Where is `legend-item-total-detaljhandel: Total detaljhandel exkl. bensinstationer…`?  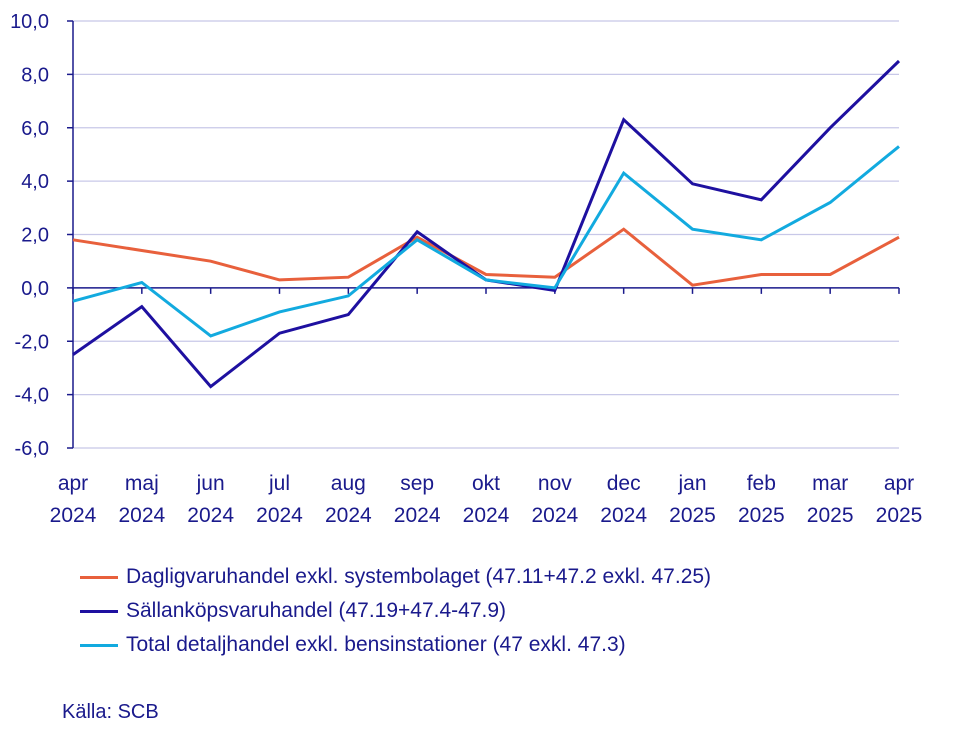 legend-item-total-detaljhandel: Total detaljhandel exkl. bensinstationer… is located at coordinates (395, 645).